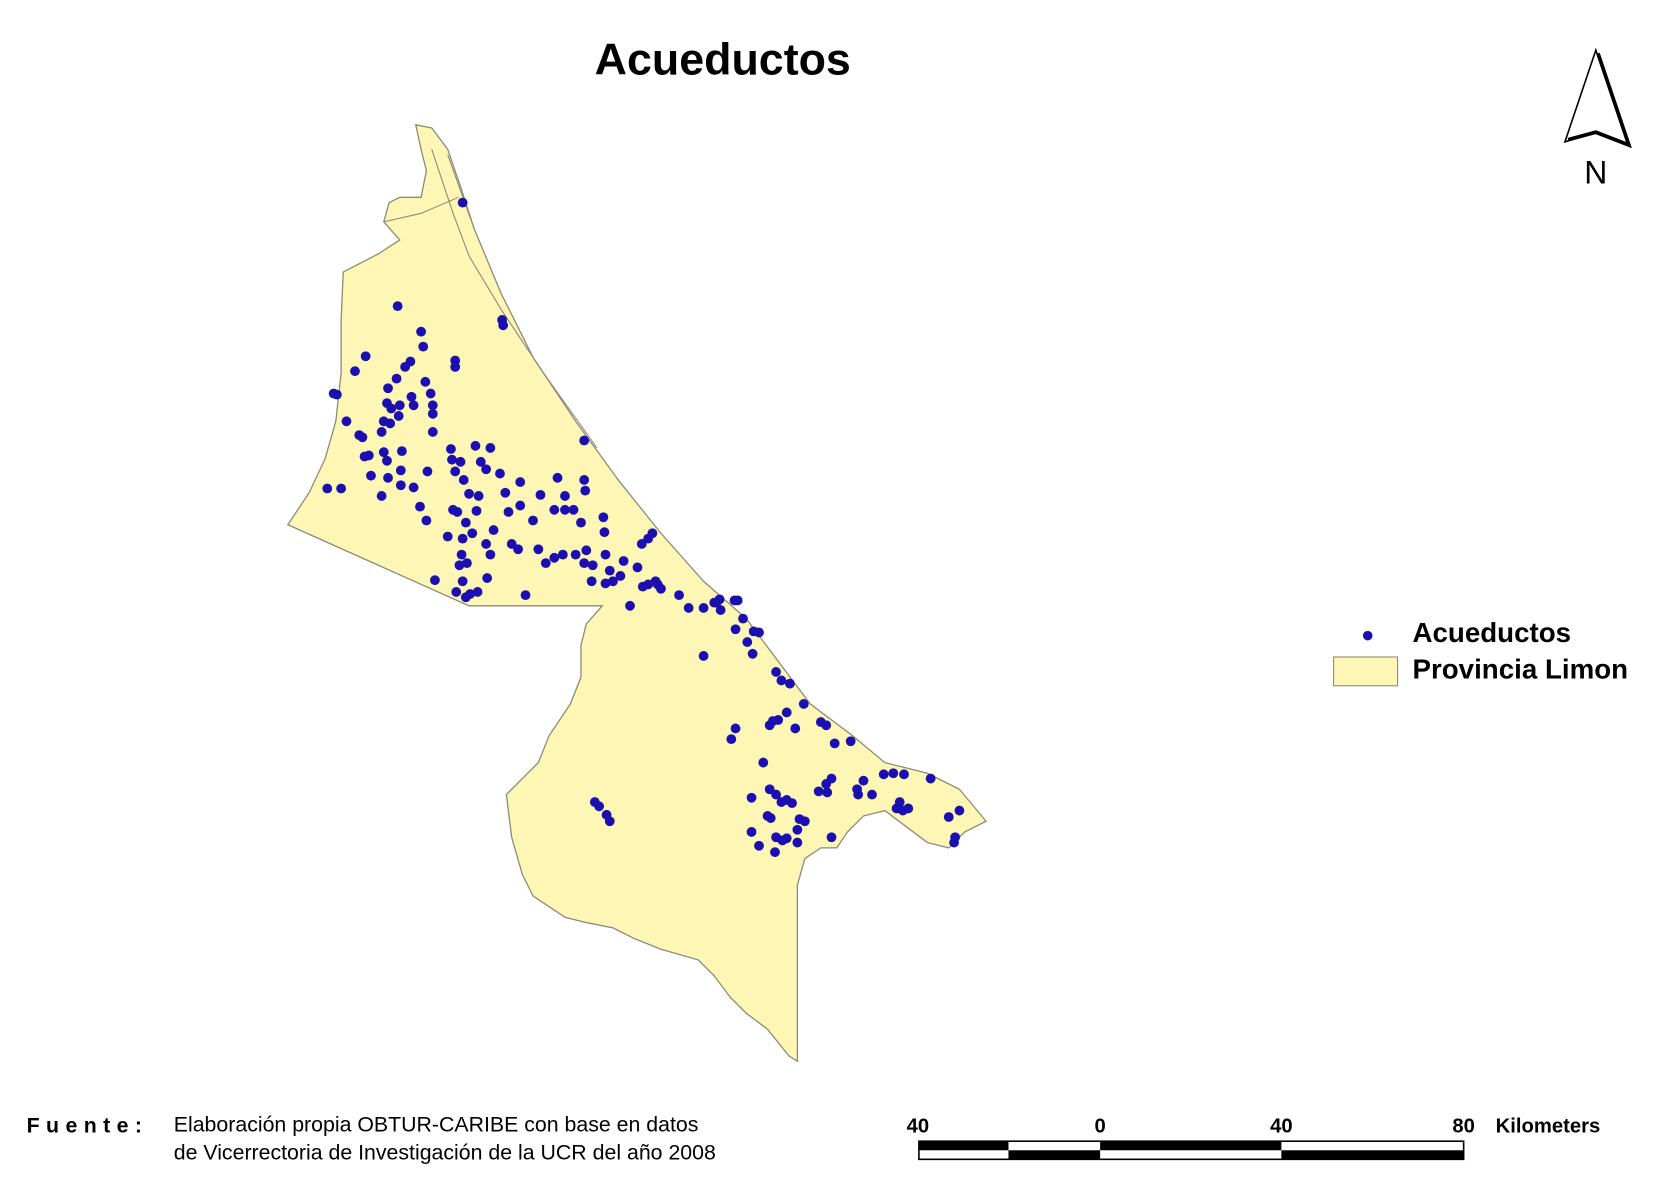 The width and height of the screenshot is (1663, 1186). Describe the element at coordinates (1100, 1127) in the screenshot. I see `scale-tick-label: 0` at that location.